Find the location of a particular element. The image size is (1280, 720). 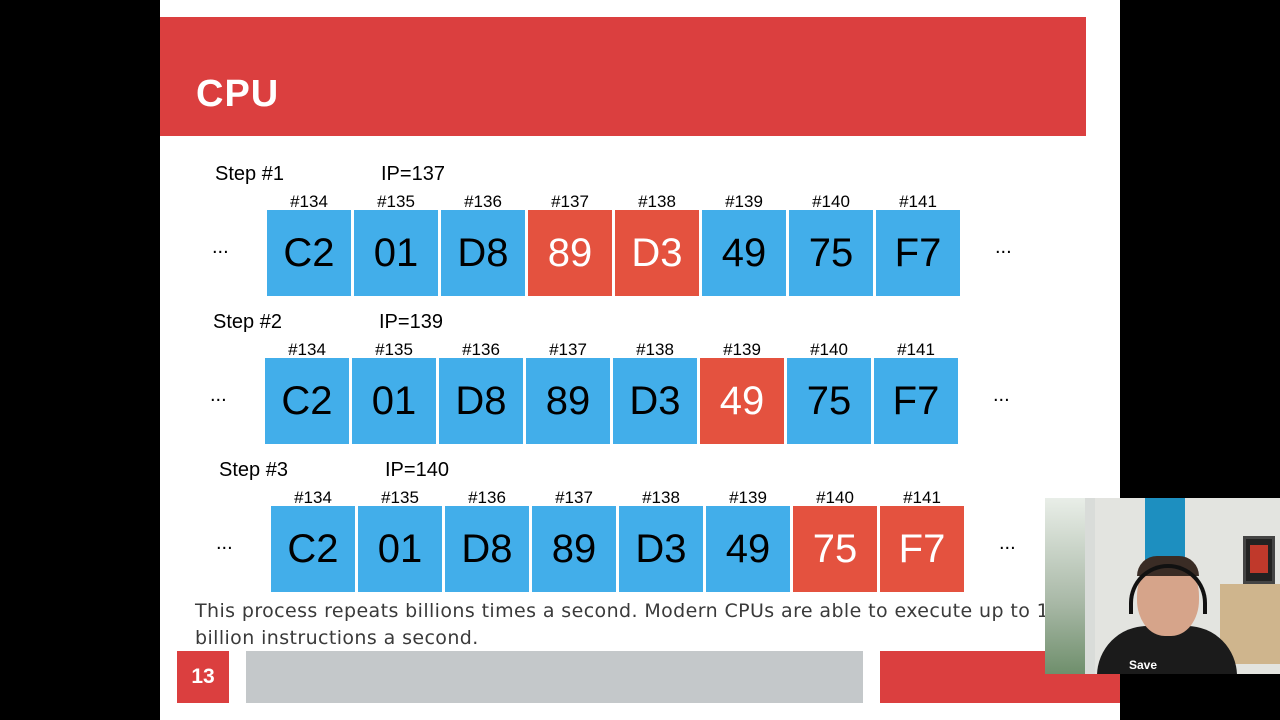

ip-label: IP=137 is located at coordinates (413, 174).